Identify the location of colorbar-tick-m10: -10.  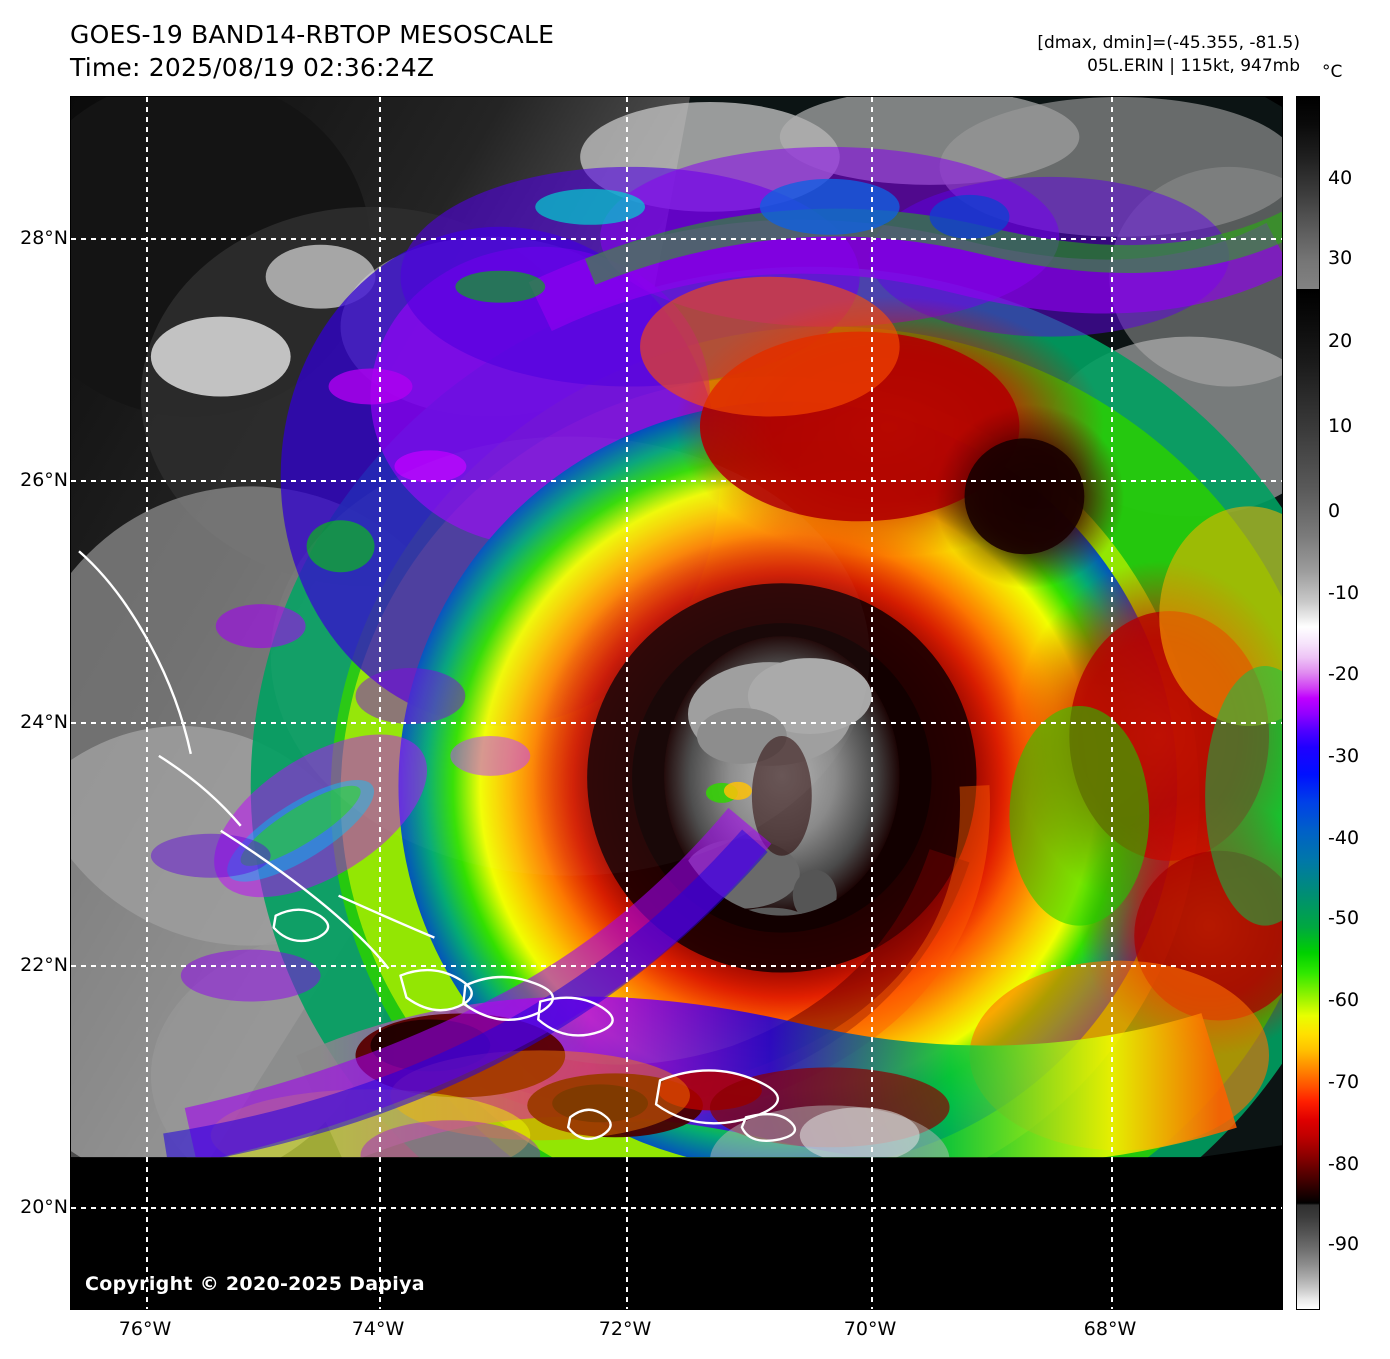
(1344, 593).